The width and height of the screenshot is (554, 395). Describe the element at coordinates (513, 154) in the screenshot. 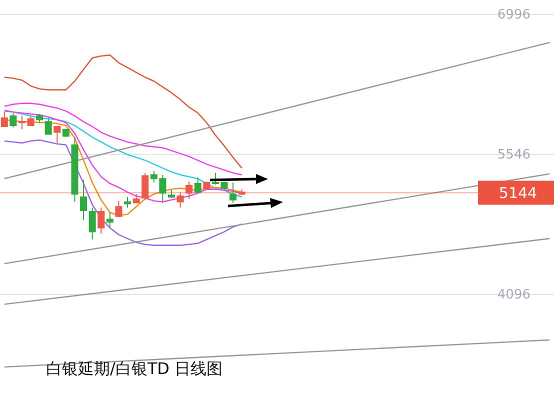

I see `y-tick-label: 5546` at that location.